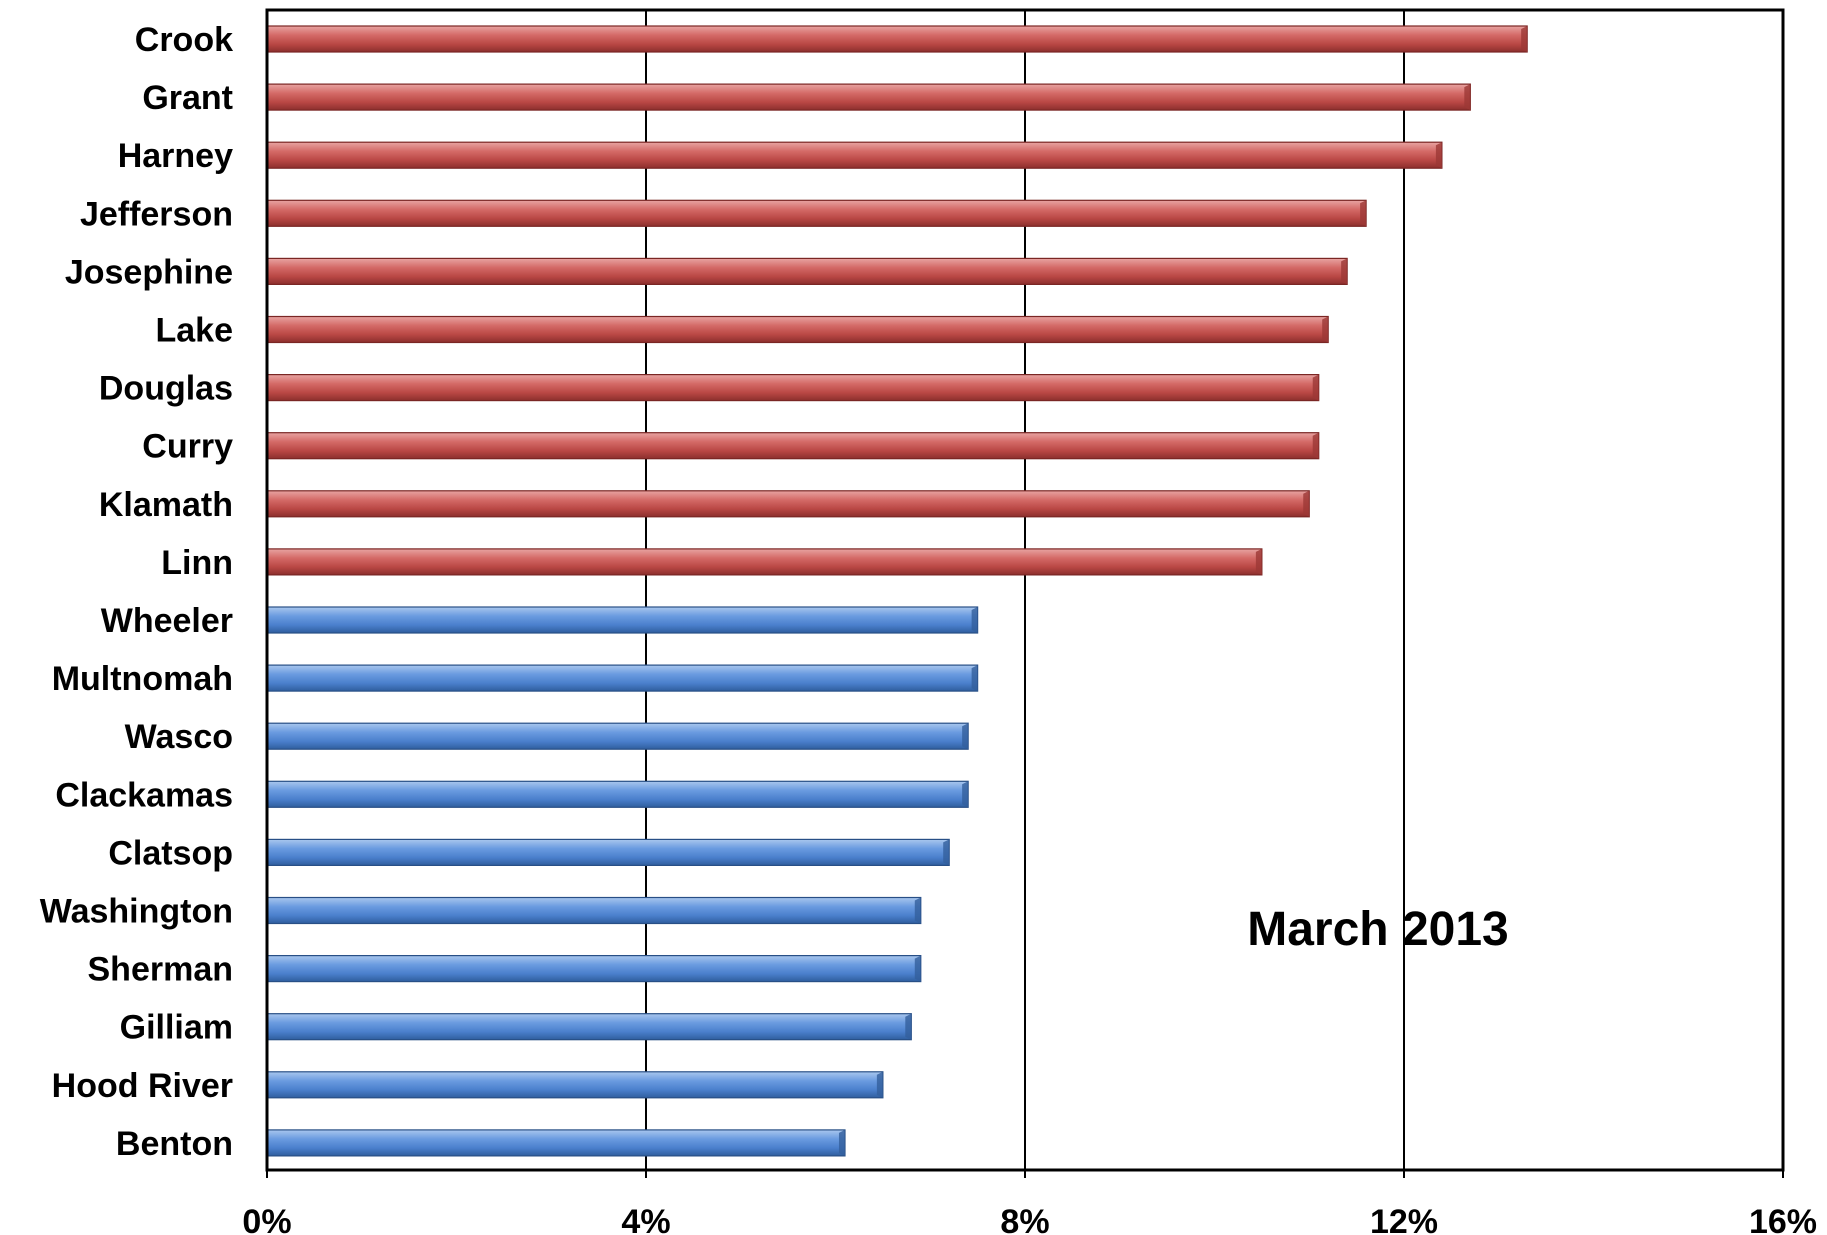 The height and width of the screenshot is (1235, 1827). What do you see at coordinates (195, 331) in the screenshot?
I see `category-label: Lake` at bounding box center [195, 331].